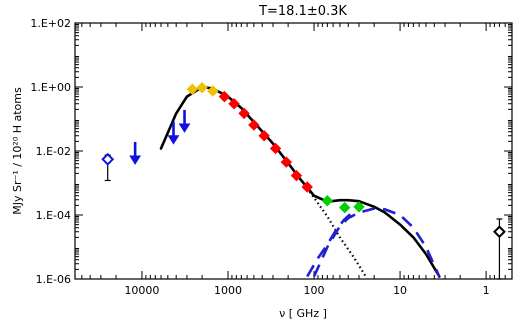 This screenshot has width=526, height=324. What do you see at coordinates (400, 290) in the screenshot?
I see `x-tick-label: 10` at bounding box center [400, 290].